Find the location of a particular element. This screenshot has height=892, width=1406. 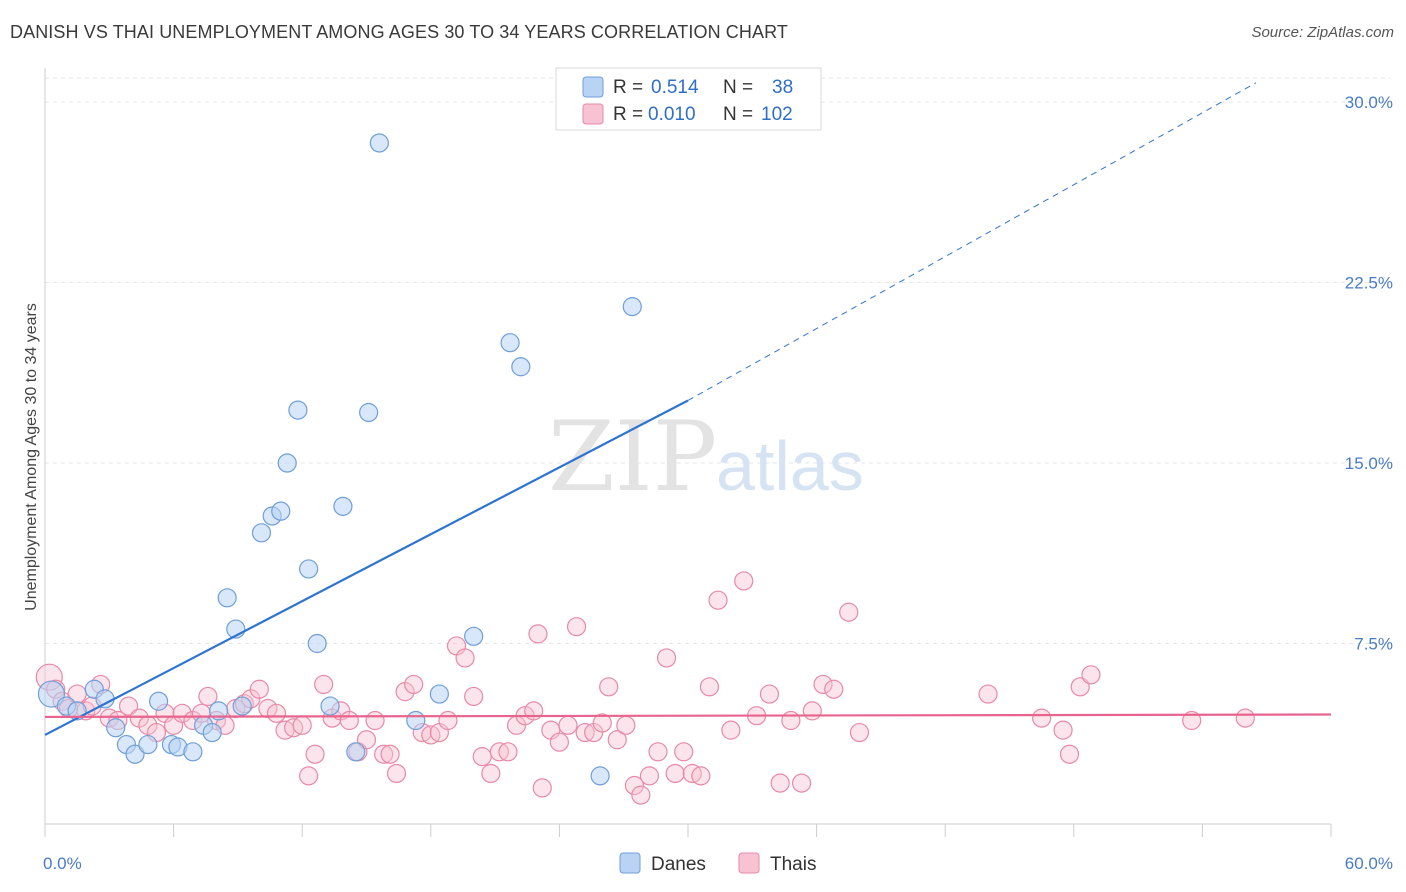

x-tick-label-max: 60.0% is located at coordinates (1369, 863).